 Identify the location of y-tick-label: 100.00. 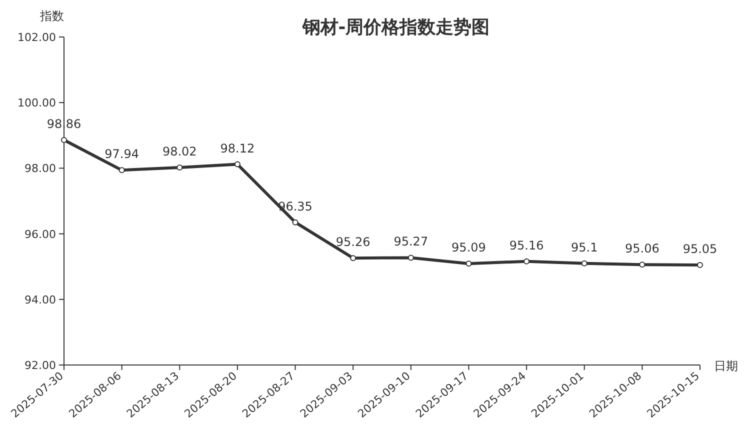
(37, 103).